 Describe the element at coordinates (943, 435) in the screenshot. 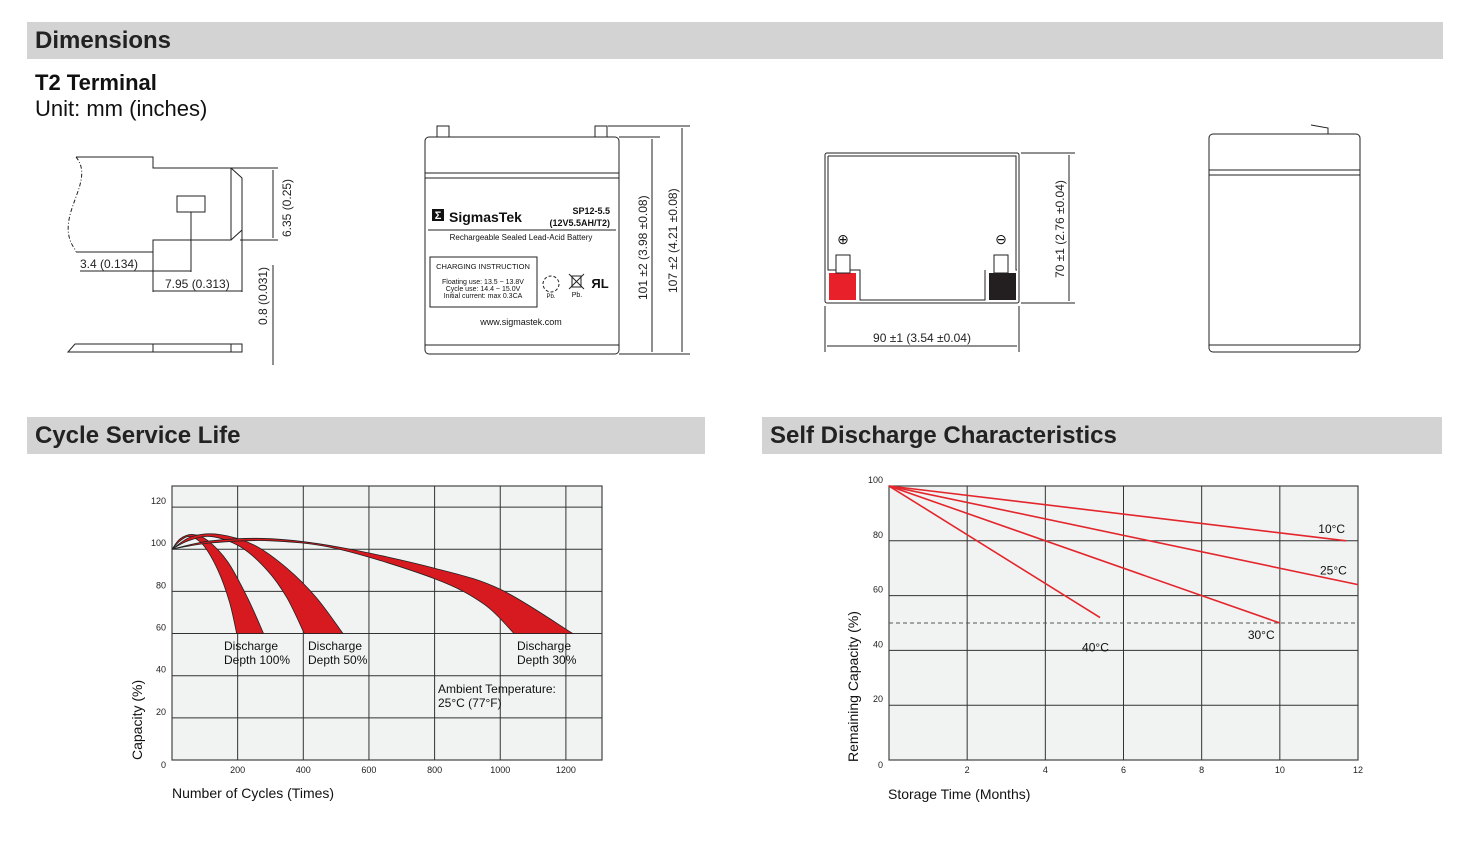

I see `section-title: Self Discharge Characteristics` at that location.